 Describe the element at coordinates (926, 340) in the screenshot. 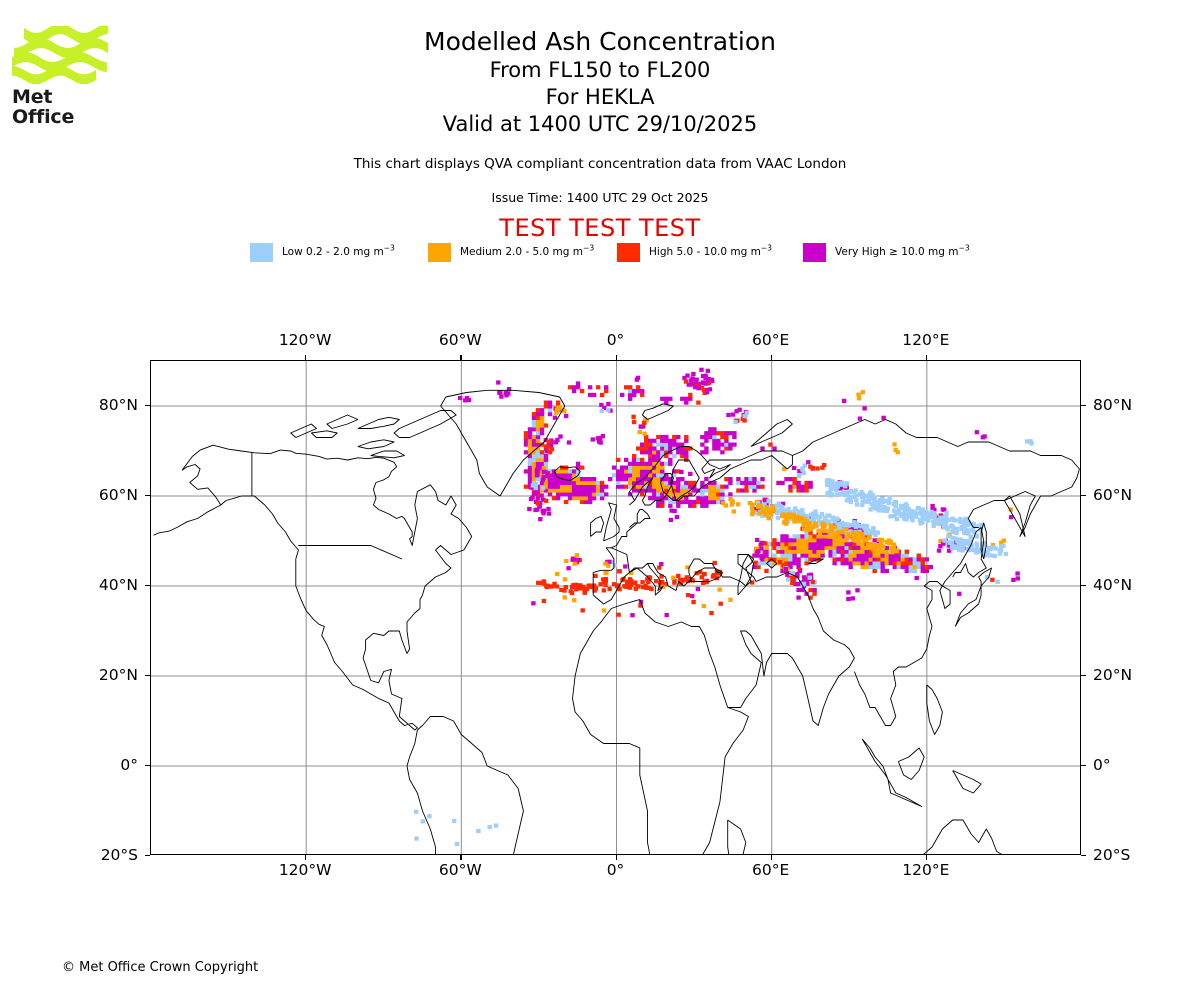

I see `x-axis-label-top: 120°E` at that location.